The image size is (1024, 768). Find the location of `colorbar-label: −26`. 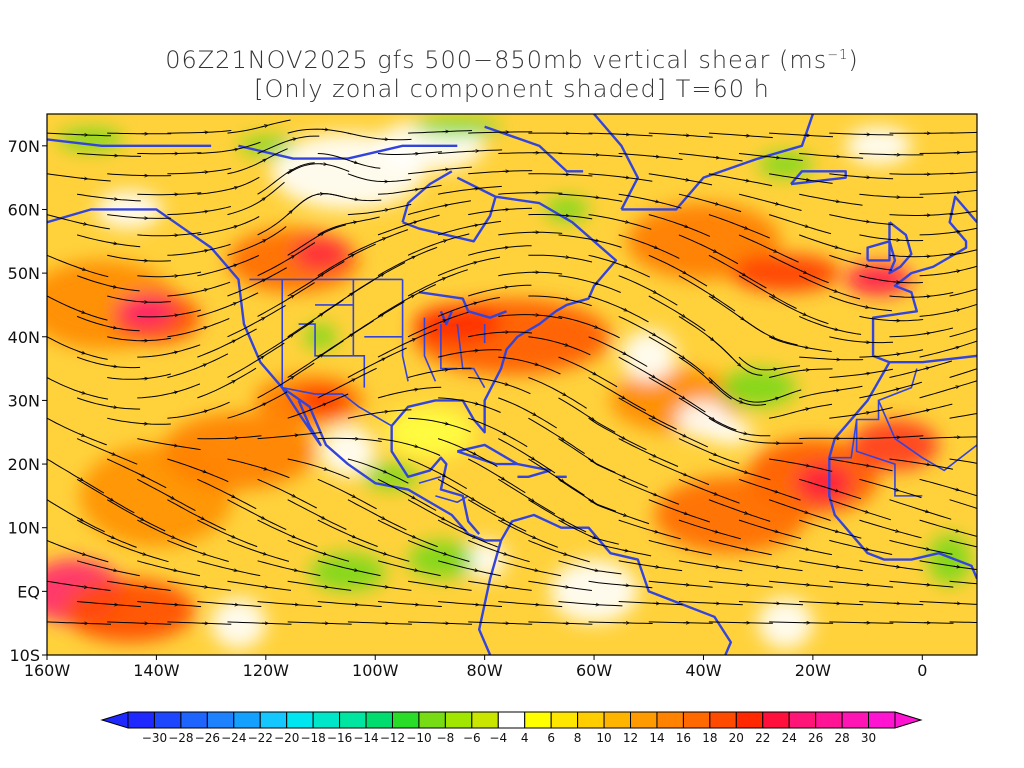

colorbar-label: −26 is located at coordinates (207, 738).